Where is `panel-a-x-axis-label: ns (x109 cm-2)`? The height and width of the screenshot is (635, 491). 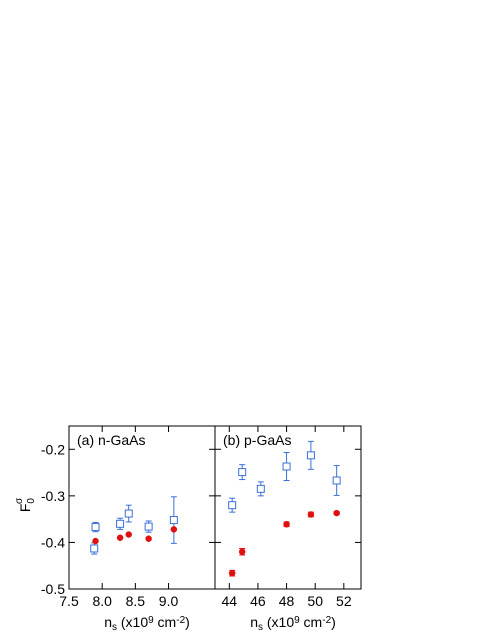 panel-a-x-axis-label: ns (x109 cm-2) is located at coordinates (147, 623).